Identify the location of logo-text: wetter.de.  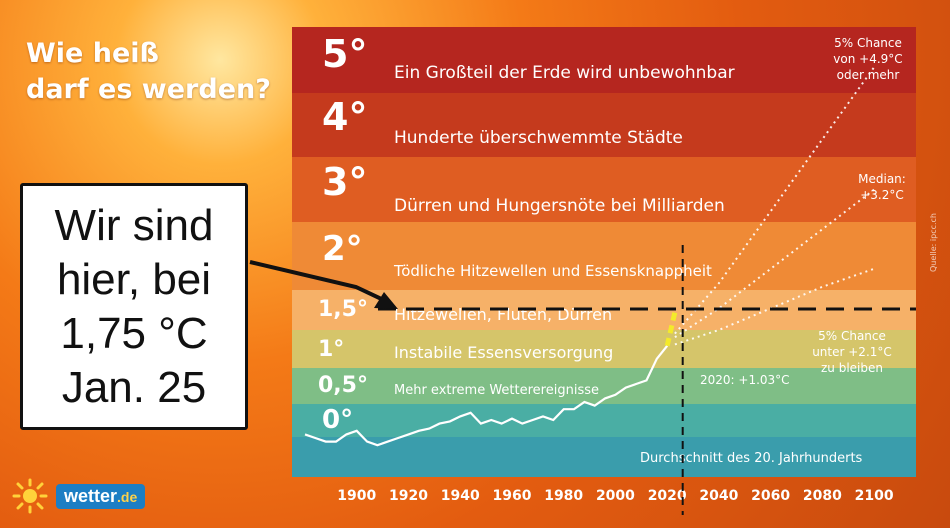
(101, 496).